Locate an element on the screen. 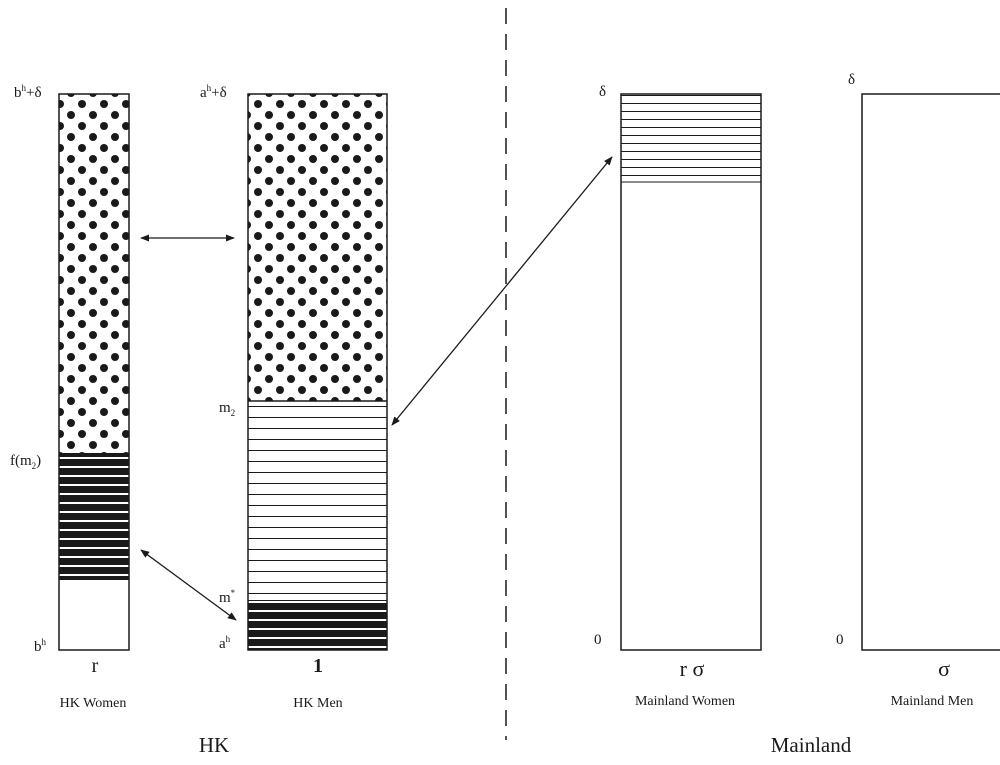  mainland-women-caption: Mainland Women is located at coordinates (685, 701).